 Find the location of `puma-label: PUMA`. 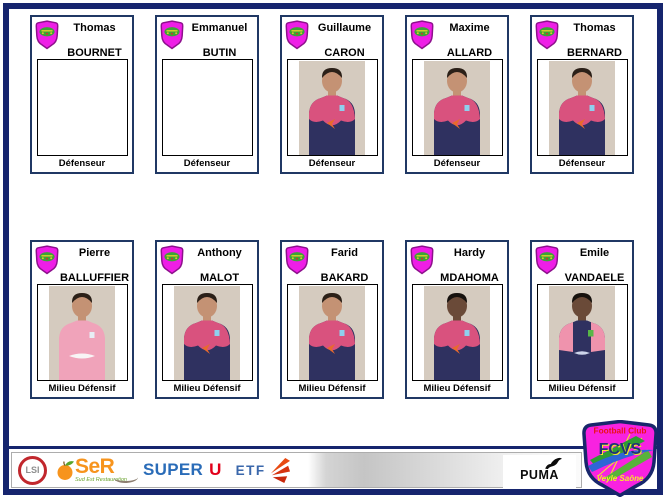

puma-label: PUMA is located at coordinates (539, 475).